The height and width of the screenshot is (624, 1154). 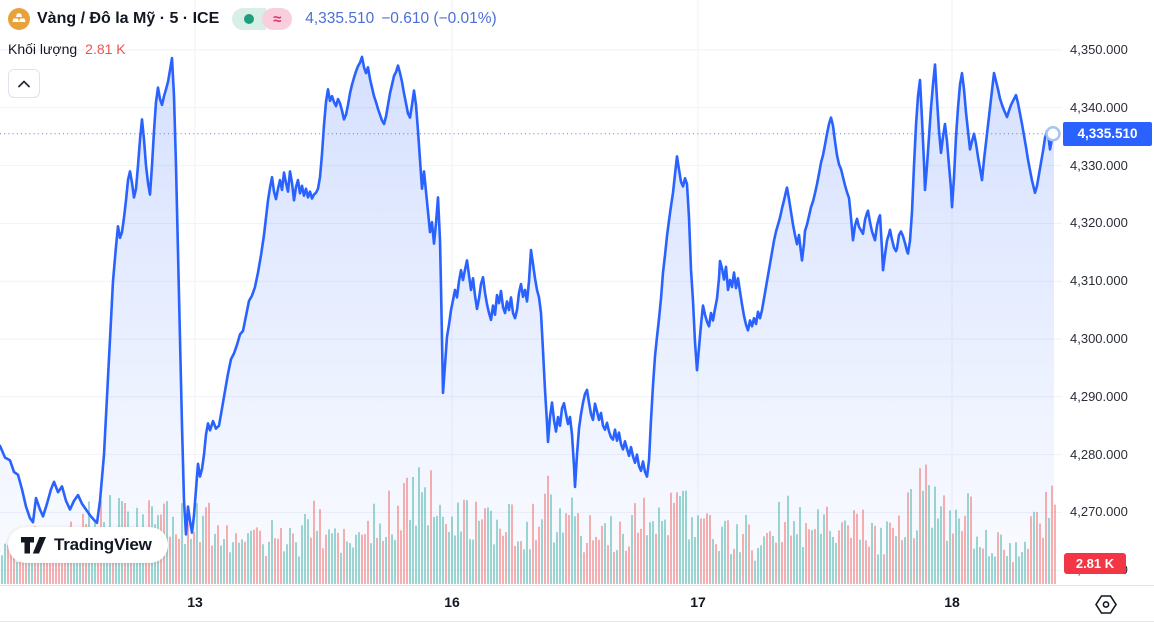 I want to click on volume-value-badge: 2.81 K, so click(x=1095, y=563).